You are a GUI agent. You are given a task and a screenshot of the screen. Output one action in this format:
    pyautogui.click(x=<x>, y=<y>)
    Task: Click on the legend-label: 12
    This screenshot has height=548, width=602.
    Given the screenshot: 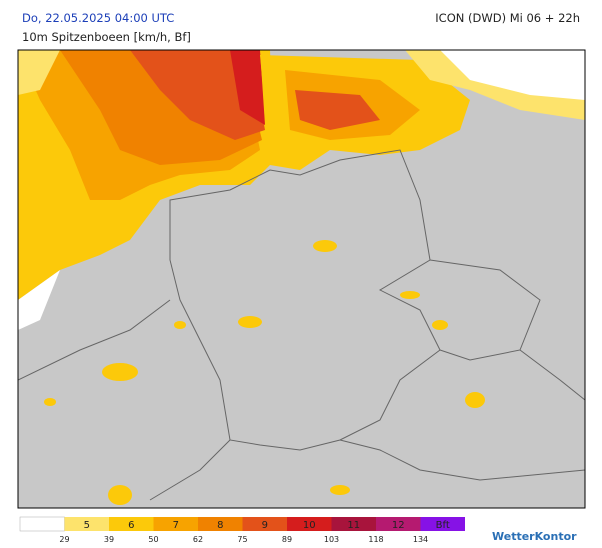 What is the action you would take?
    pyautogui.click(x=398, y=525)
    